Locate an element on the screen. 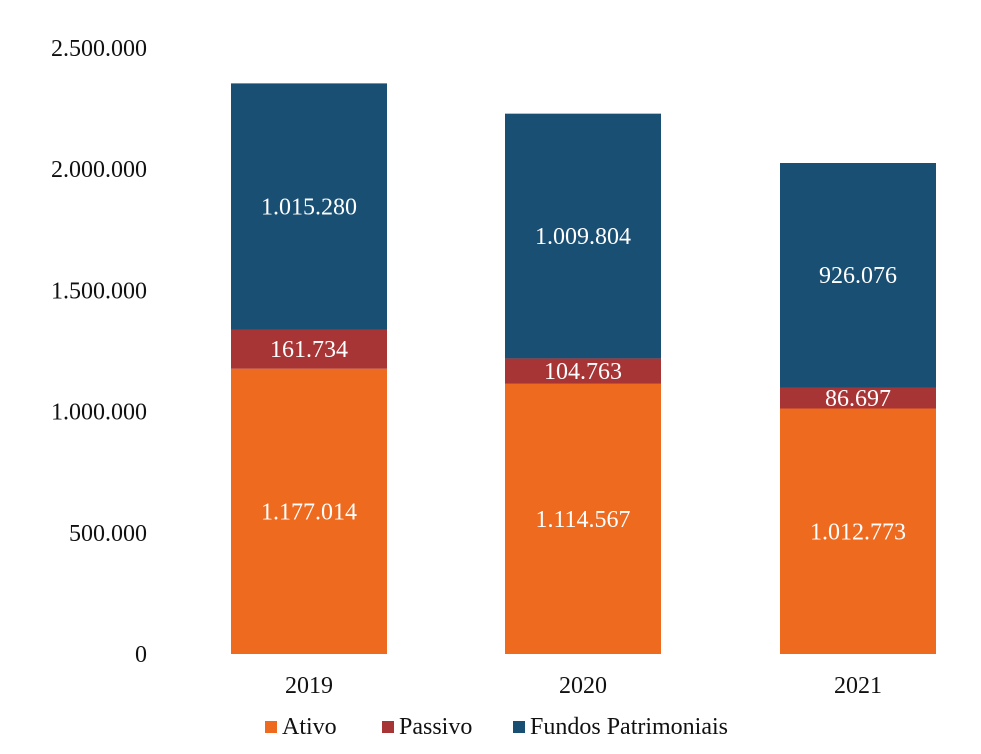 The width and height of the screenshot is (981, 754). bar-segment-fundos-patrimoniais-2019 is located at coordinates (309, 206).